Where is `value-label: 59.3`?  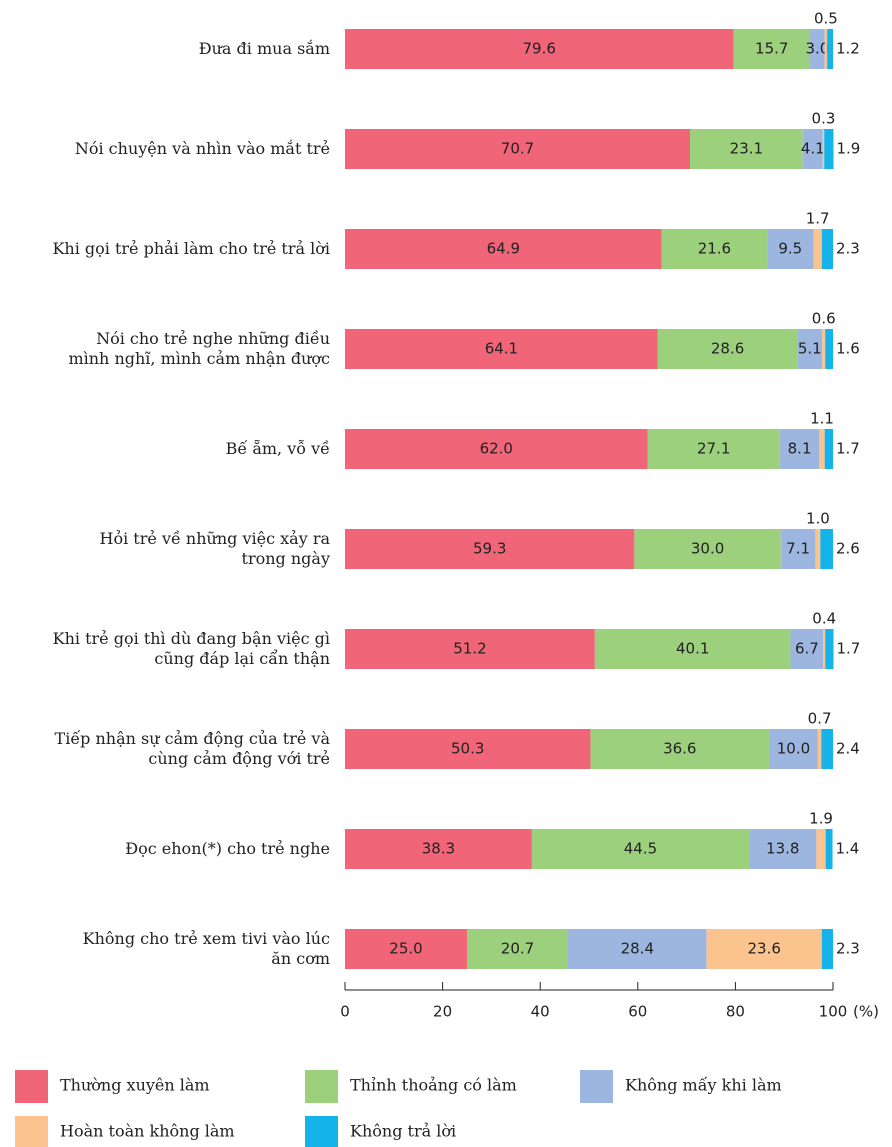 value-label: 59.3 is located at coordinates (489, 549).